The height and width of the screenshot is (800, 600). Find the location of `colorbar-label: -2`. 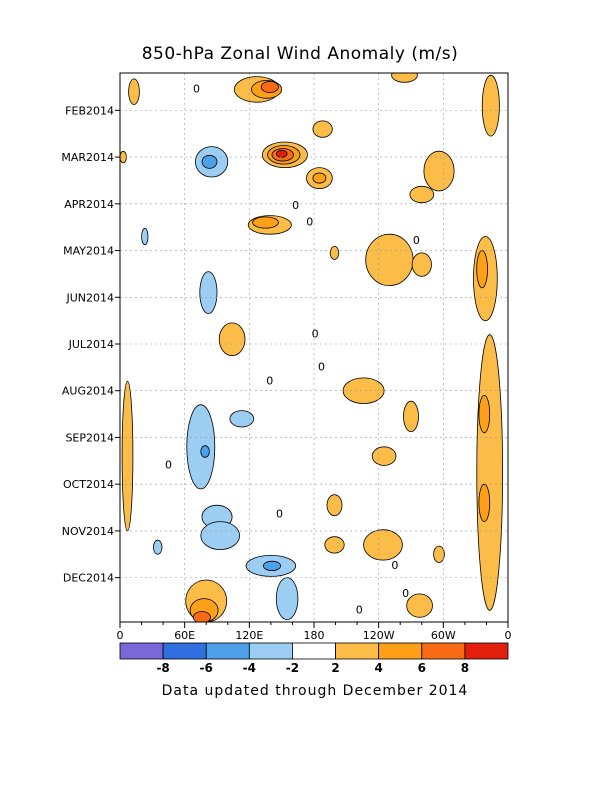

colorbar-label: -2 is located at coordinates (292, 668).